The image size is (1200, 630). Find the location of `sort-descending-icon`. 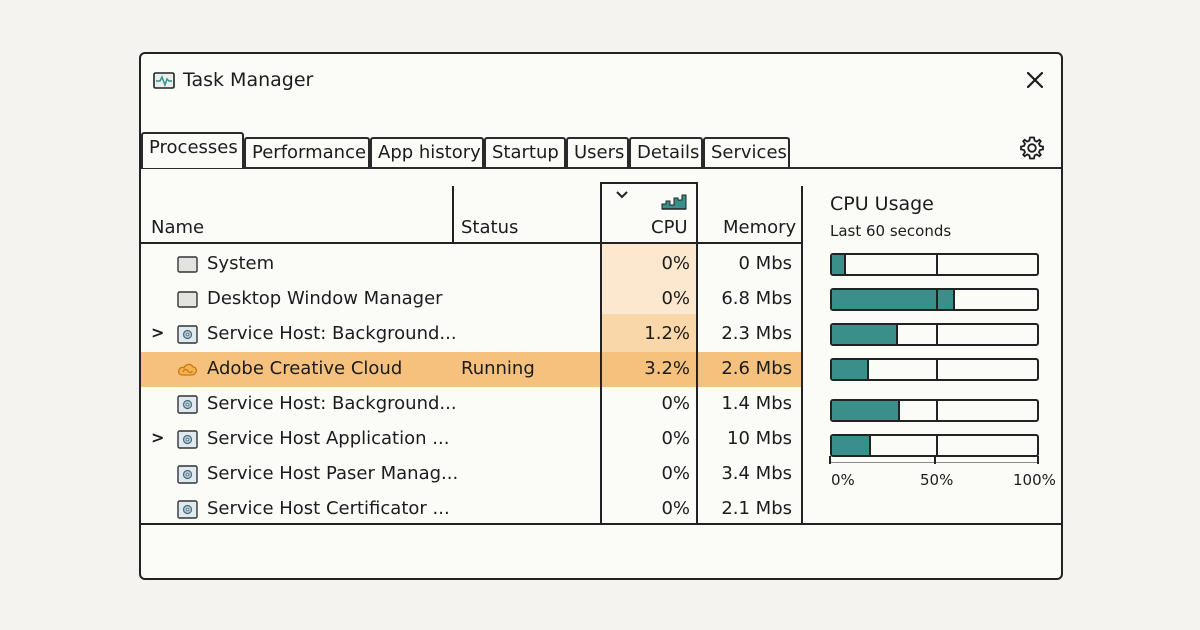

sort-descending-icon is located at coordinates (622, 195).